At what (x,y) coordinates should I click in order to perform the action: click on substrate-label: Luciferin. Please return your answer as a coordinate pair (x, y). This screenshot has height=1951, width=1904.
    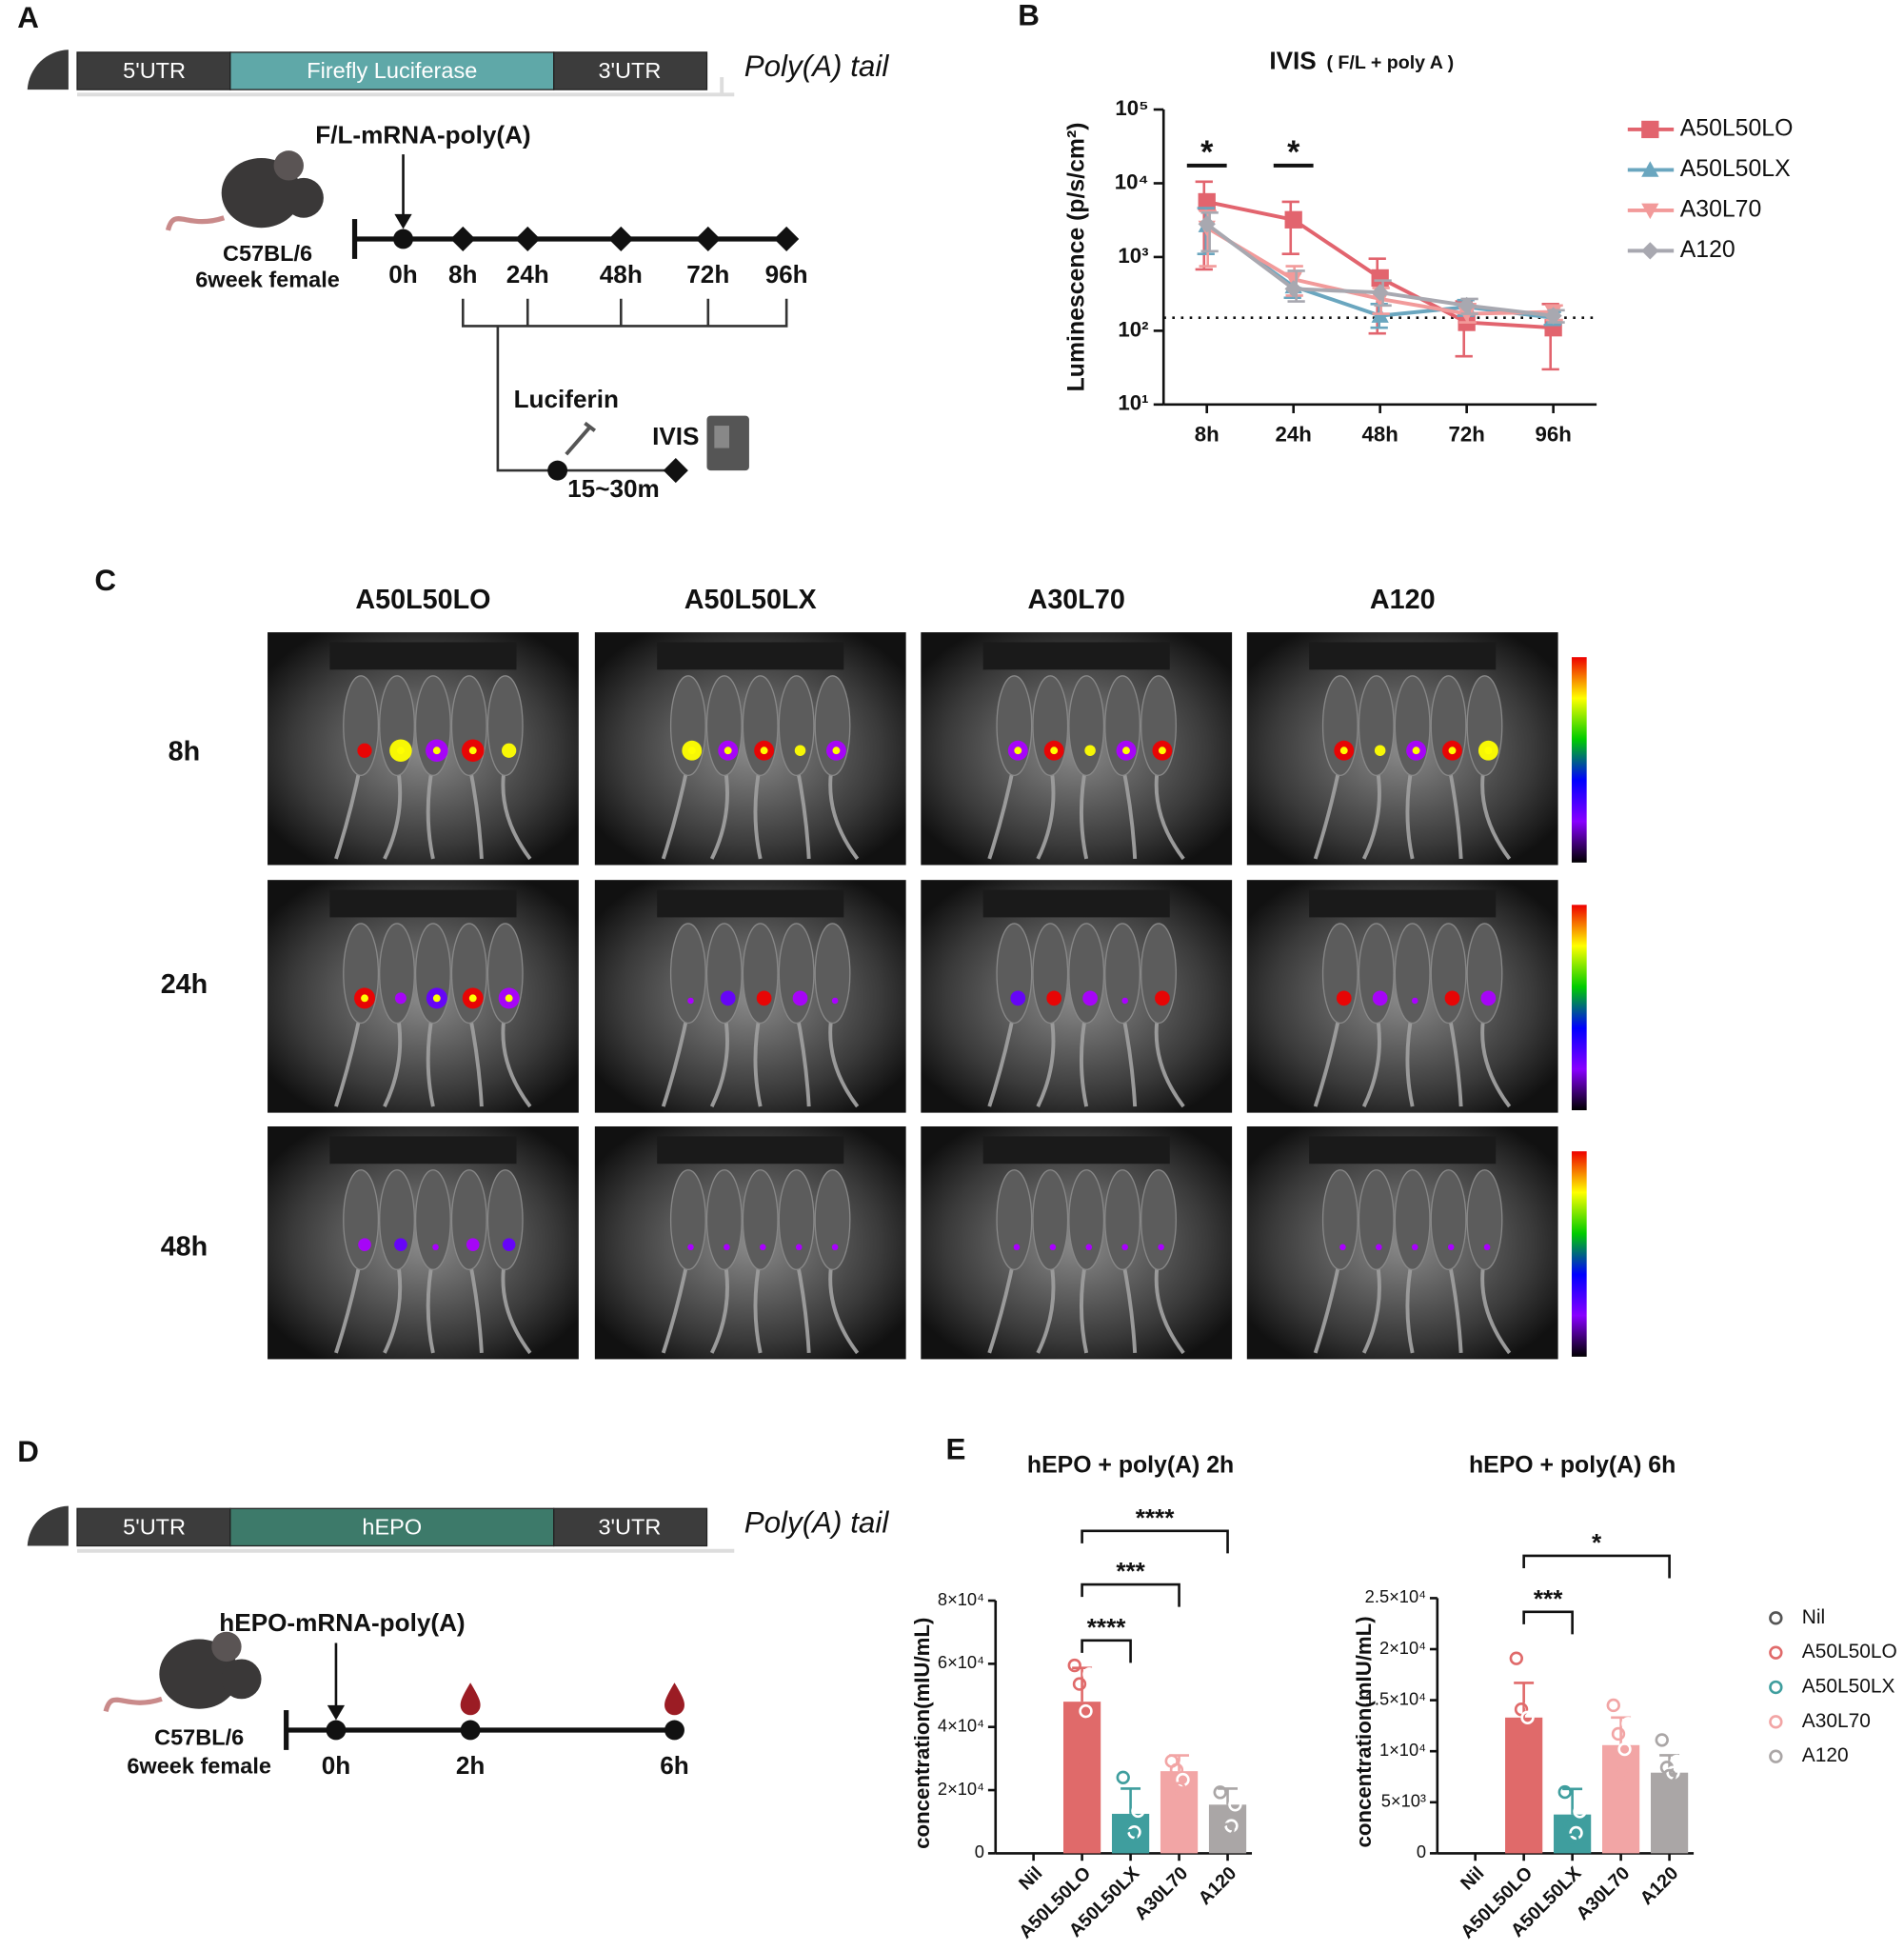
    Looking at the image, I should click on (566, 399).